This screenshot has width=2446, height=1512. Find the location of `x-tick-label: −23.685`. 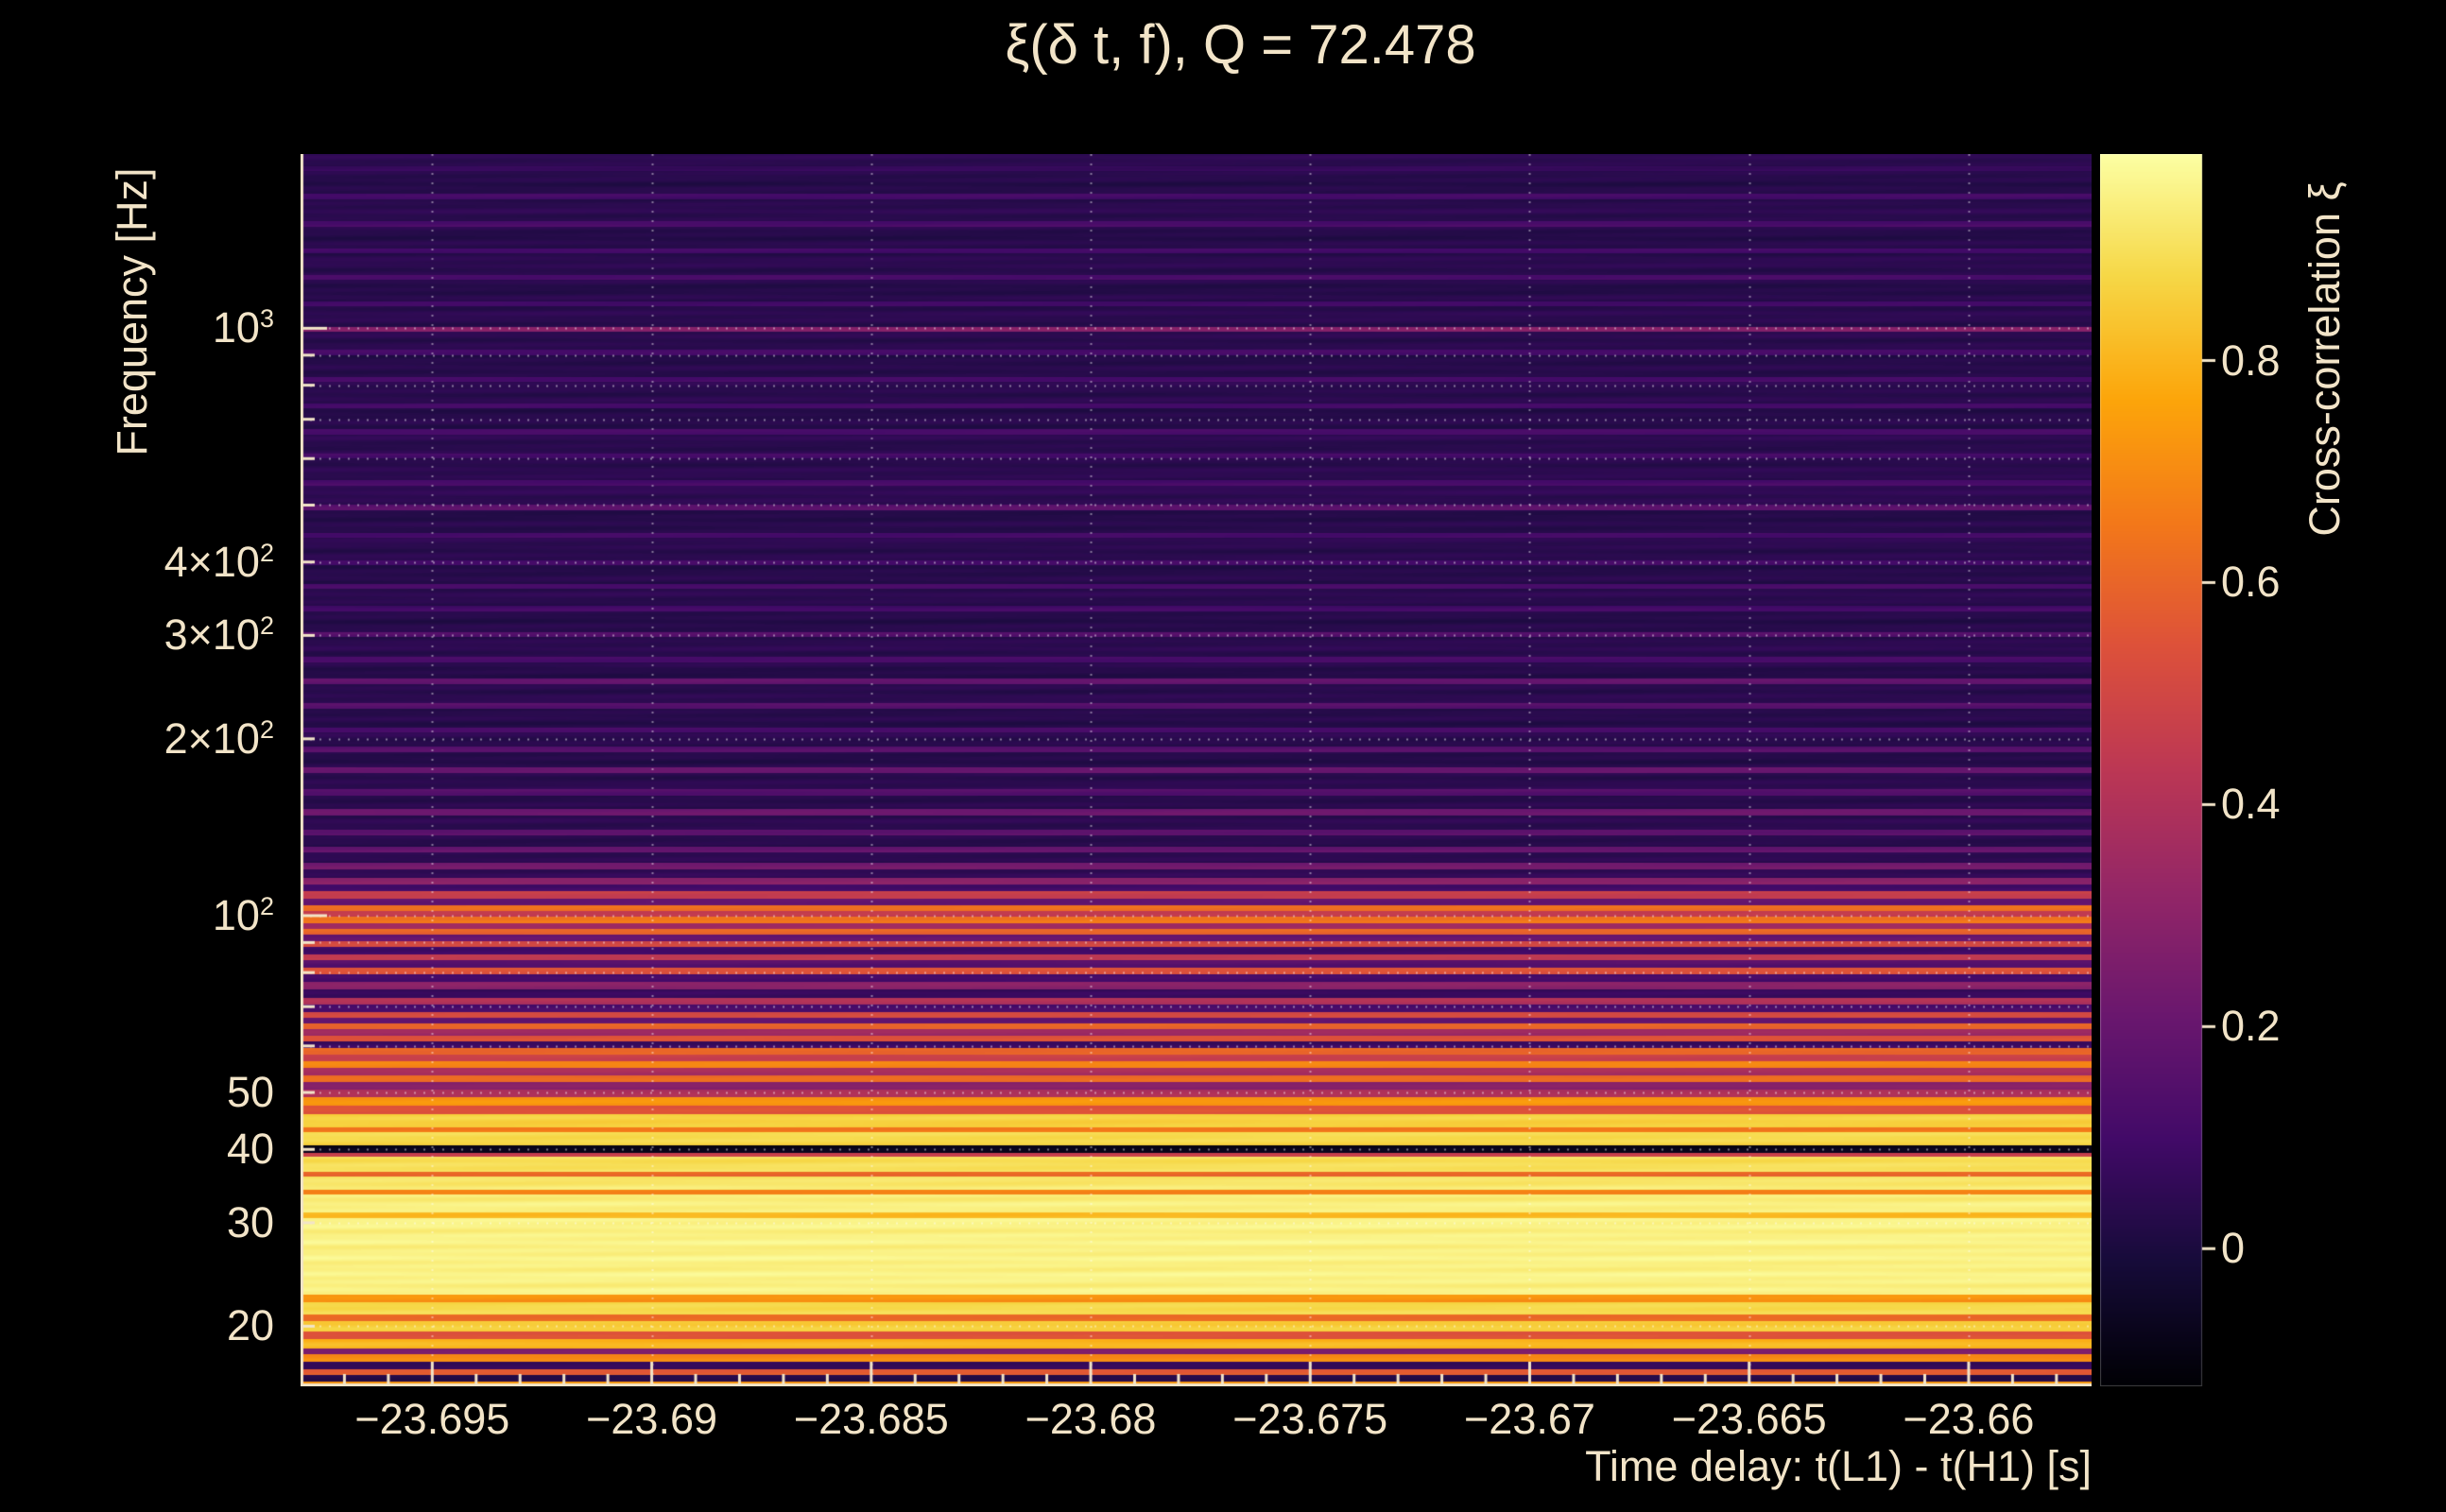

x-tick-label: −23.685 is located at coordinates (871, 1419).